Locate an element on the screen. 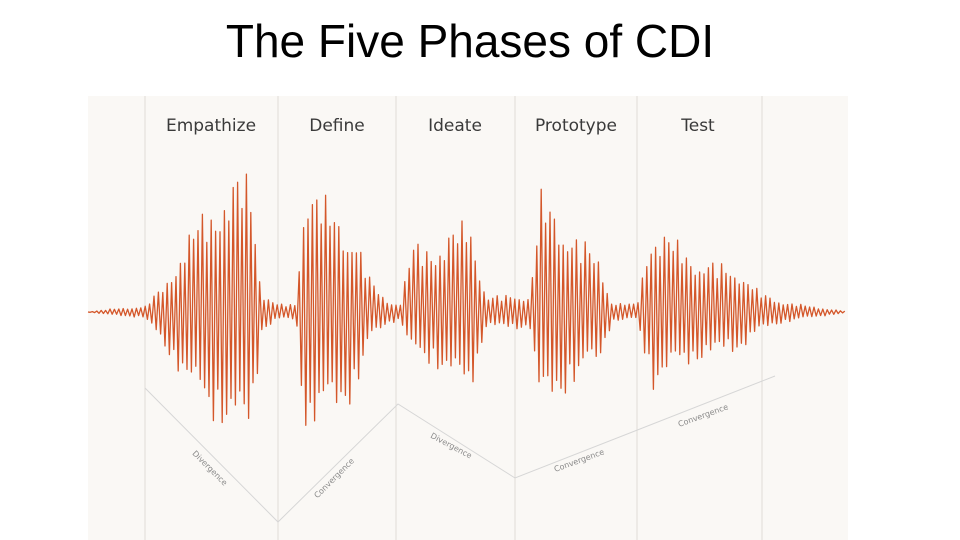 Image resolution: width=960 pixels, height=540 pixels. phase-label-test: Test is located at coordinates (697, 126).